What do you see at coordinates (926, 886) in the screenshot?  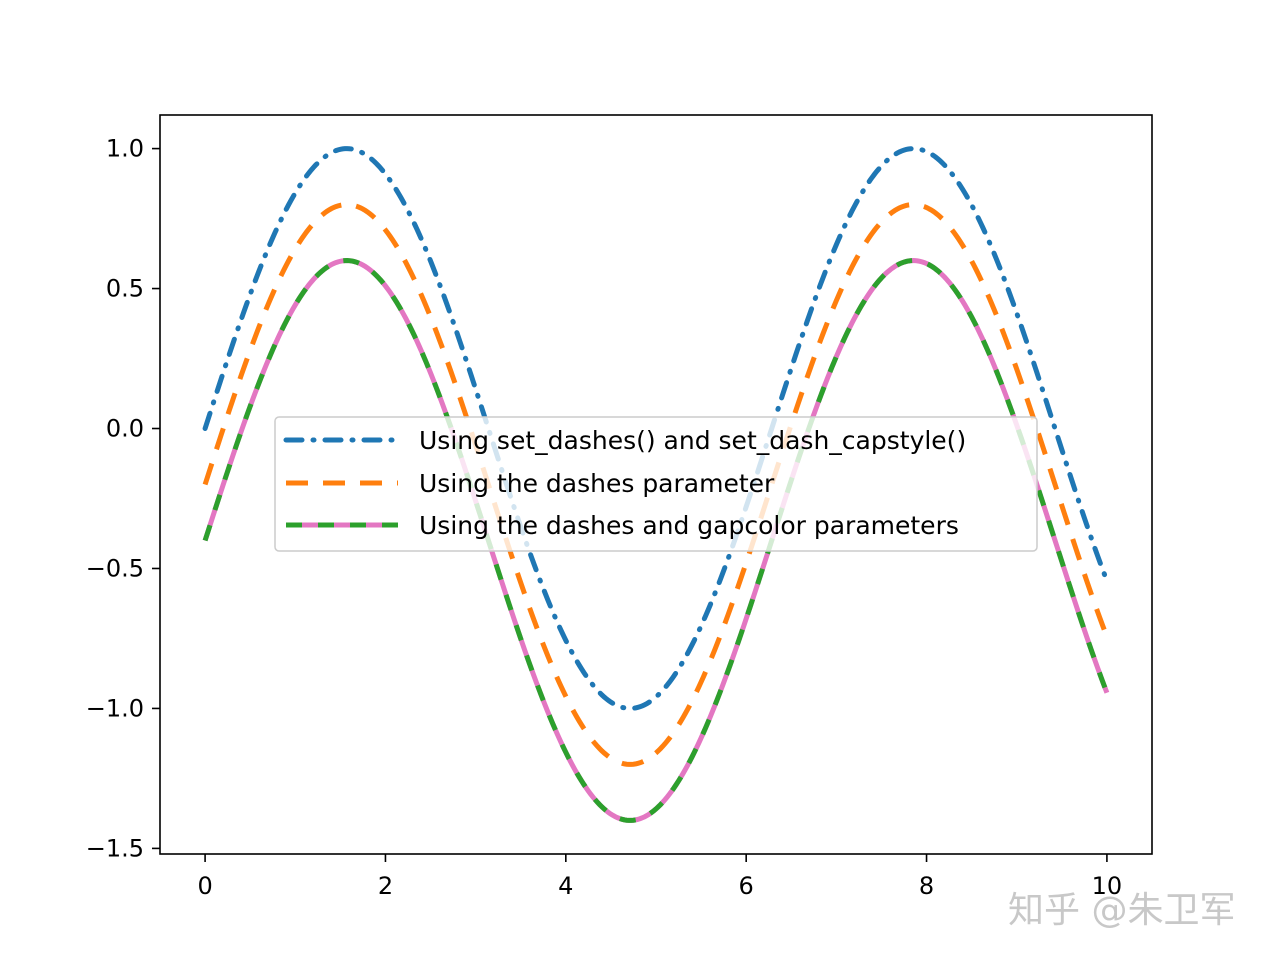 I see `x-tick-label: 8` at bounding box center [926, 886].